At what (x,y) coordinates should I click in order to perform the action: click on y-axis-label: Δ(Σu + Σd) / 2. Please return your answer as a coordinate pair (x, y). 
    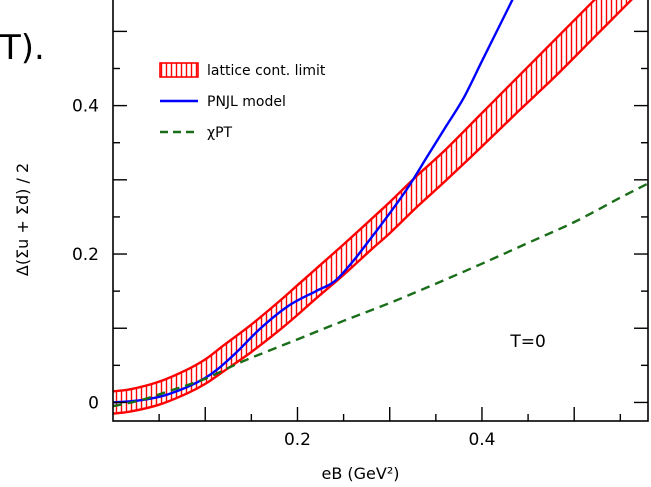
    Looking at the image, I should click on (22, 219).